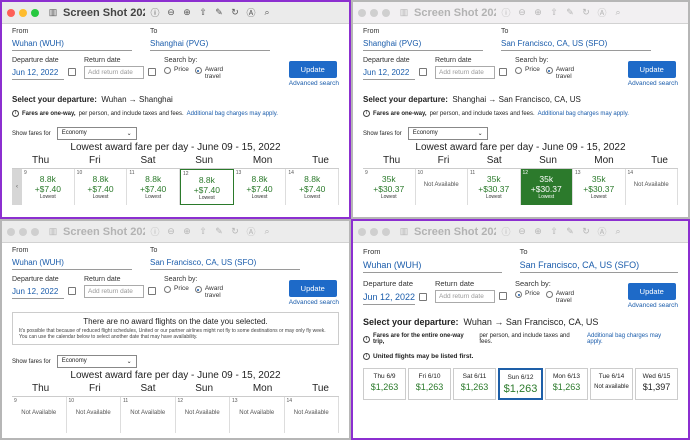  What do you see at coordinates (203, 415) in the screenshot?
I see `fare-cell-unavailable: 12 Not Available` at bounding box center [203, 415].